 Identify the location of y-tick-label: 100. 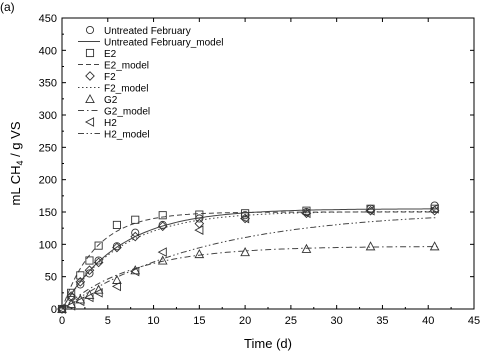
(48, 245).